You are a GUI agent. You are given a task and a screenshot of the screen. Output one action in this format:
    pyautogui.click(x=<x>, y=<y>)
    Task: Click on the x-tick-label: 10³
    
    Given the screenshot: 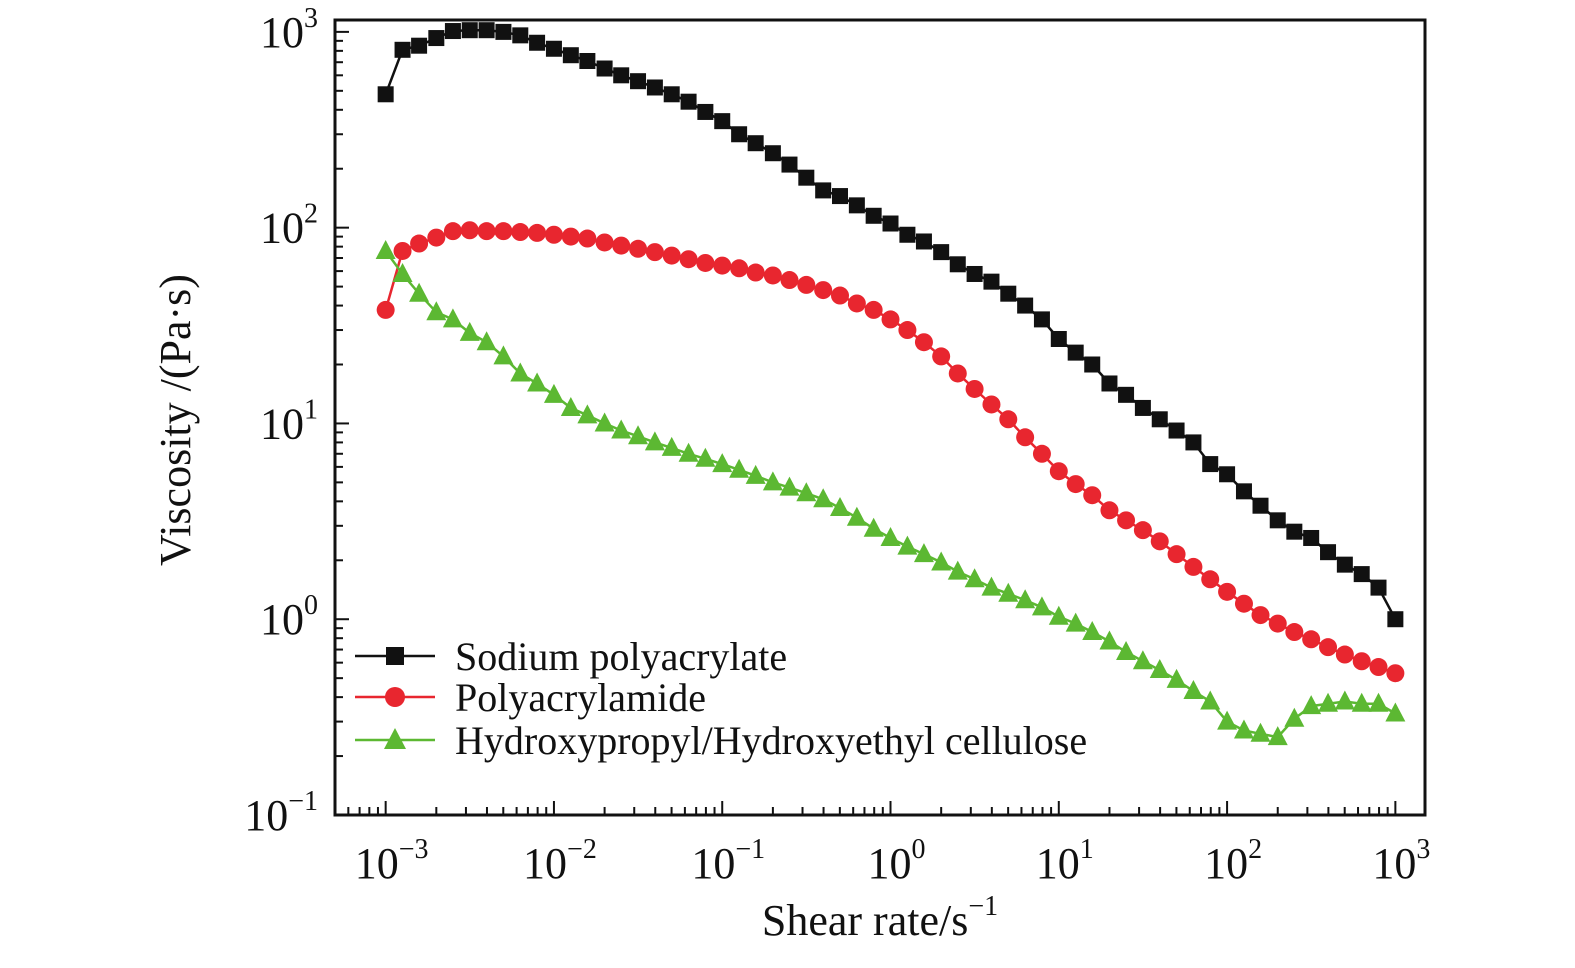 What is the action you would take?
    pyautogui.click(x=1401, y=861)
    